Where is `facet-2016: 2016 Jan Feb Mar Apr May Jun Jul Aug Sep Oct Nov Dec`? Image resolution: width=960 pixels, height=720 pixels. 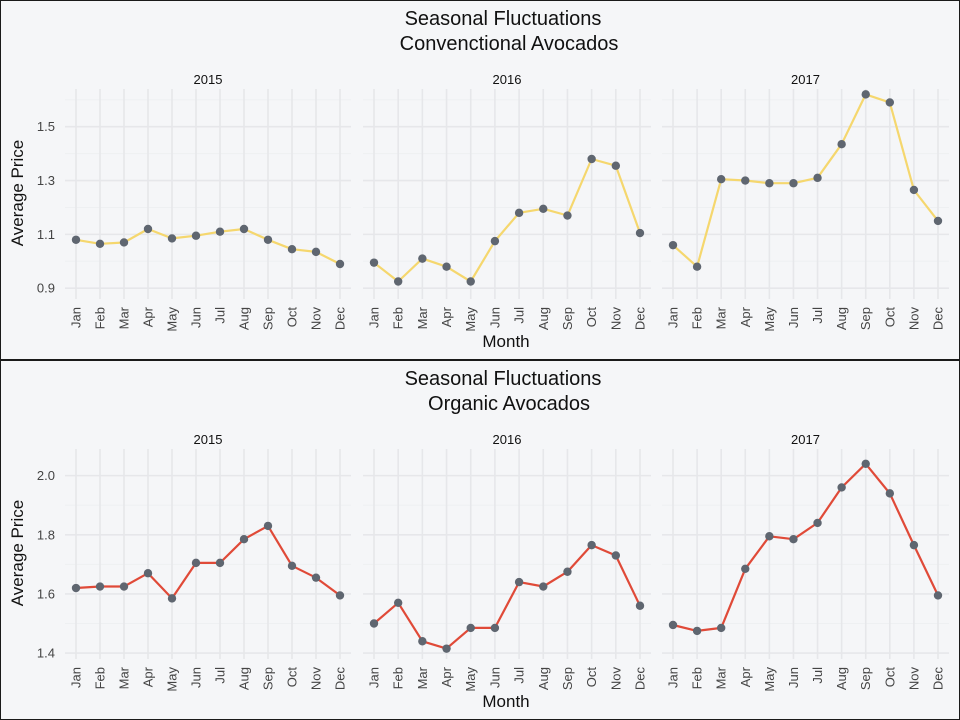 facet-2016: 2016 Jan Feb Mar Apr May Jun Jul Aug Sep Oct Nov Dec is located at coordinates (507, 562).